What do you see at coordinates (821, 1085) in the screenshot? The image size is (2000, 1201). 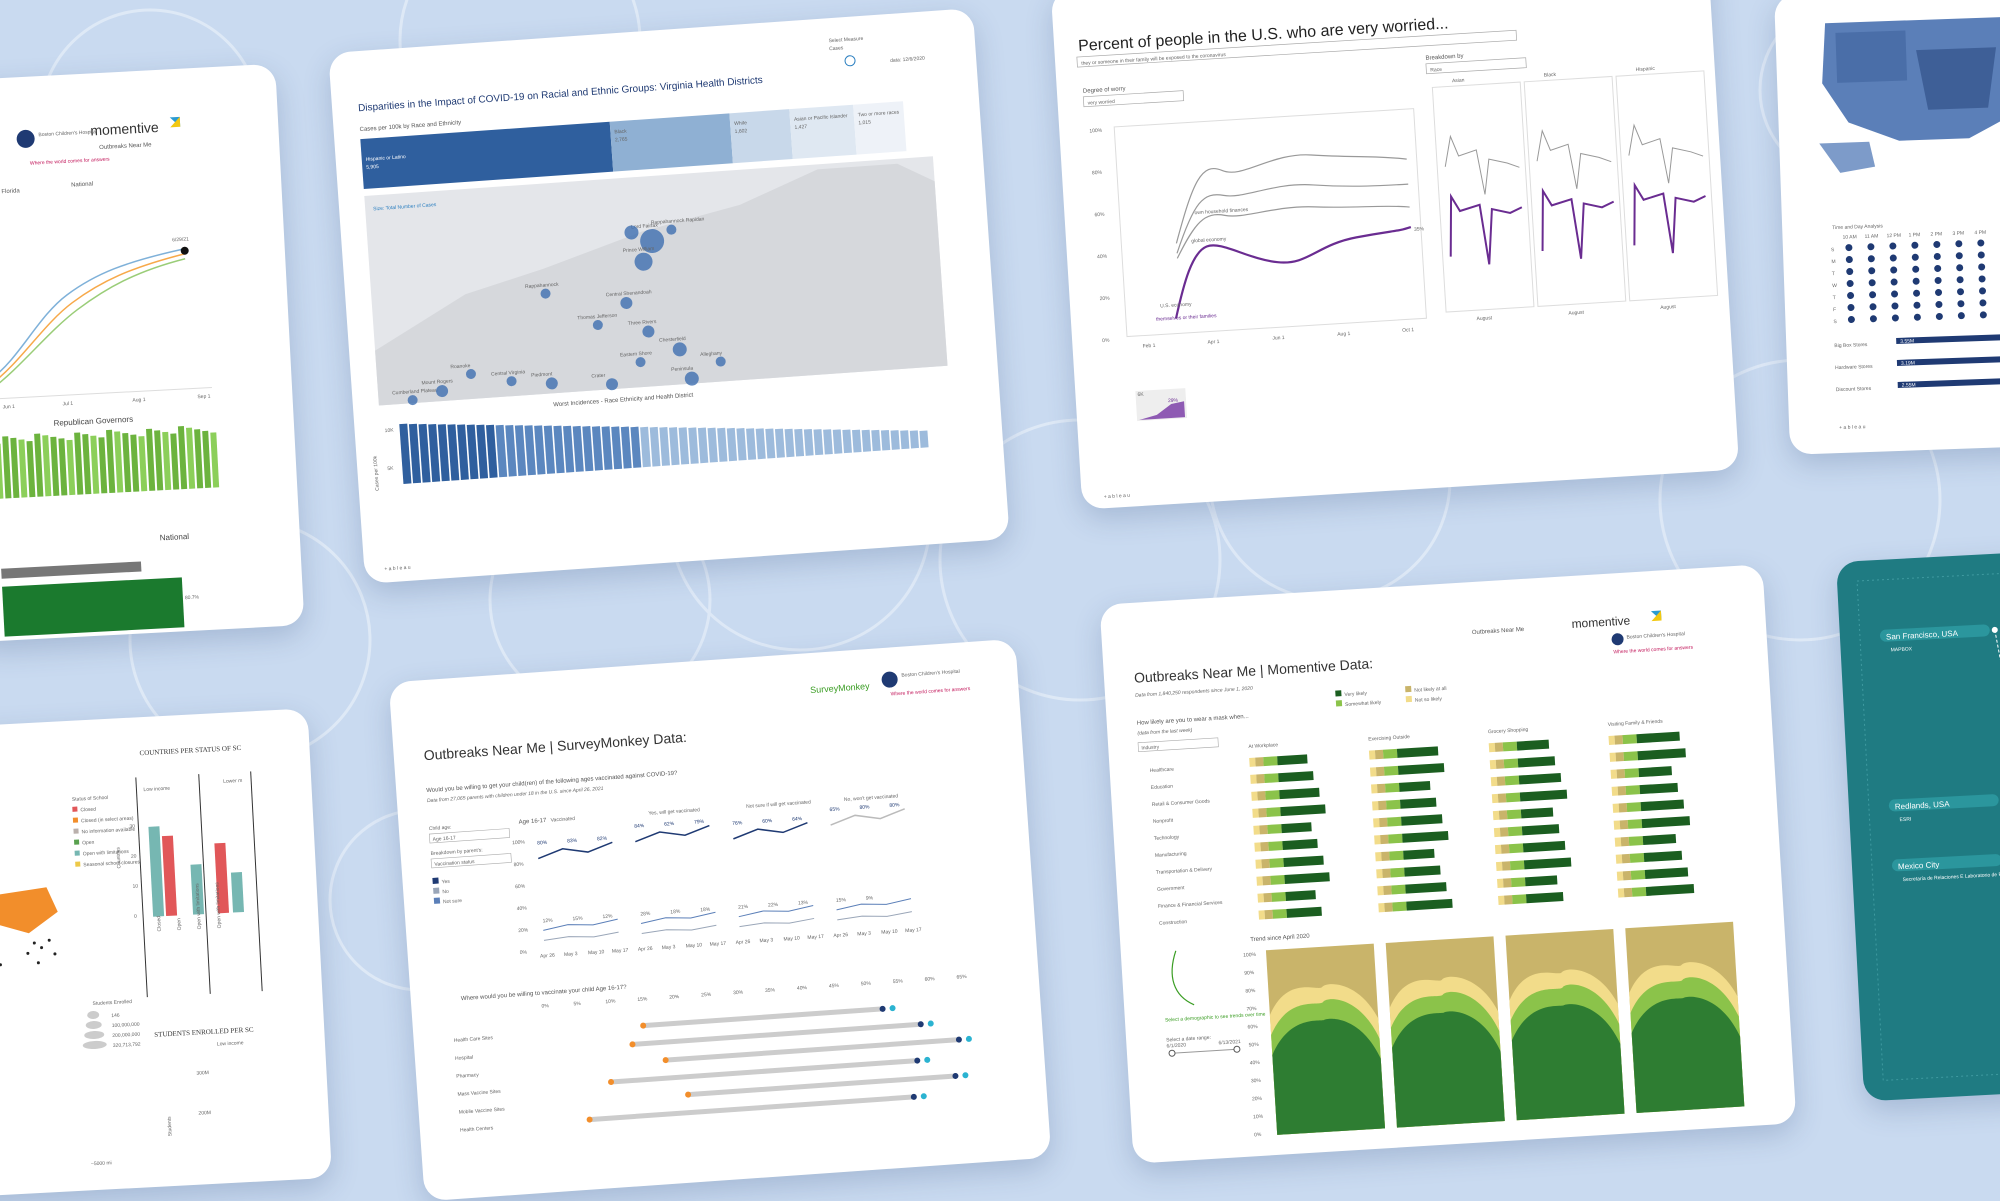 I see `range-bar` at bounding box center [821, 1085].